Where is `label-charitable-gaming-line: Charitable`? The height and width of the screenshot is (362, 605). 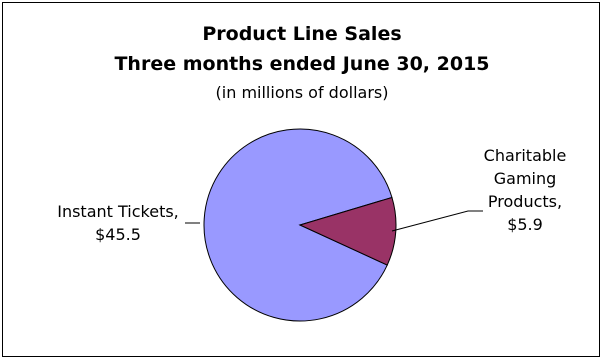
label-charitable-gaming-line: Charitable is located at coordinates (525, 155).